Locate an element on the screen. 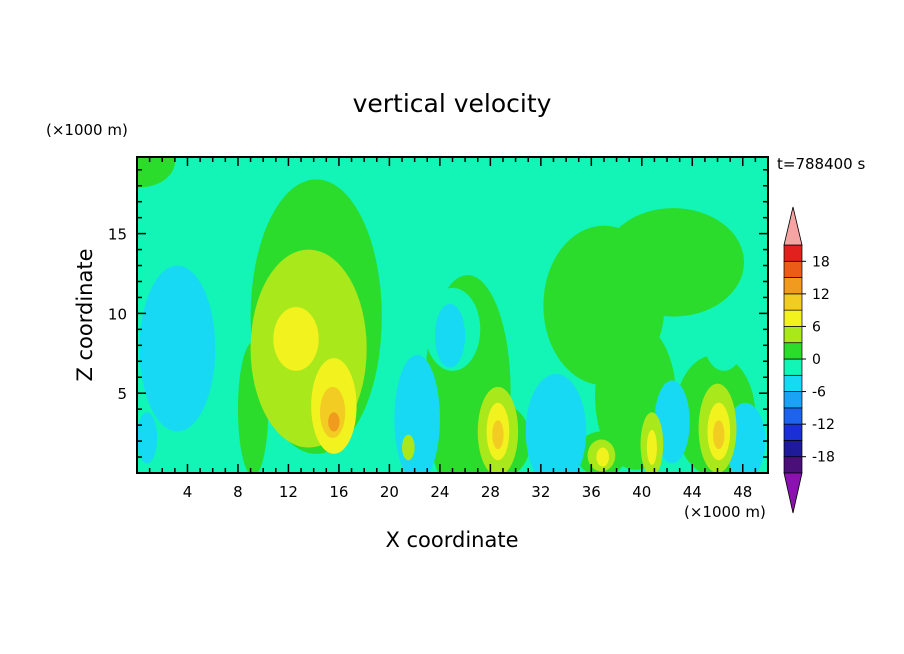 Image resolution: width=904 pixels, height=654 pixels. x-tick-label: 32 is located at coordinates (540, 492).